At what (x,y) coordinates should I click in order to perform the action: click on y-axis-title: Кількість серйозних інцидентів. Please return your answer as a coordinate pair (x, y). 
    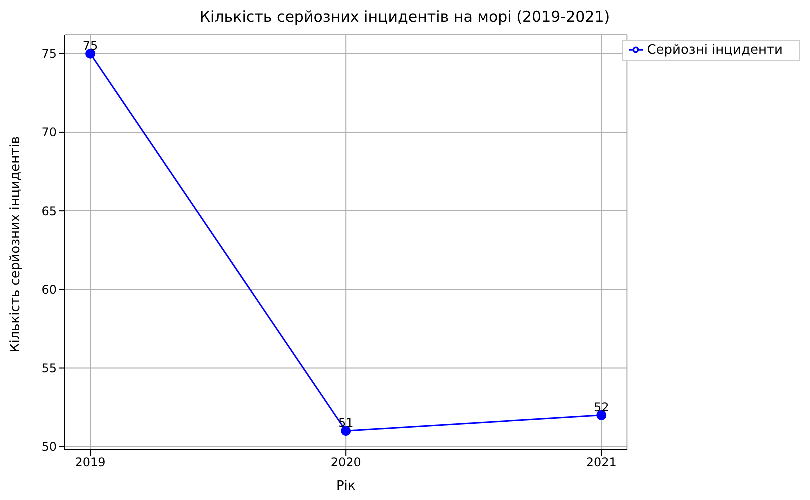
    Looking at the image, I should click on (16, 244).